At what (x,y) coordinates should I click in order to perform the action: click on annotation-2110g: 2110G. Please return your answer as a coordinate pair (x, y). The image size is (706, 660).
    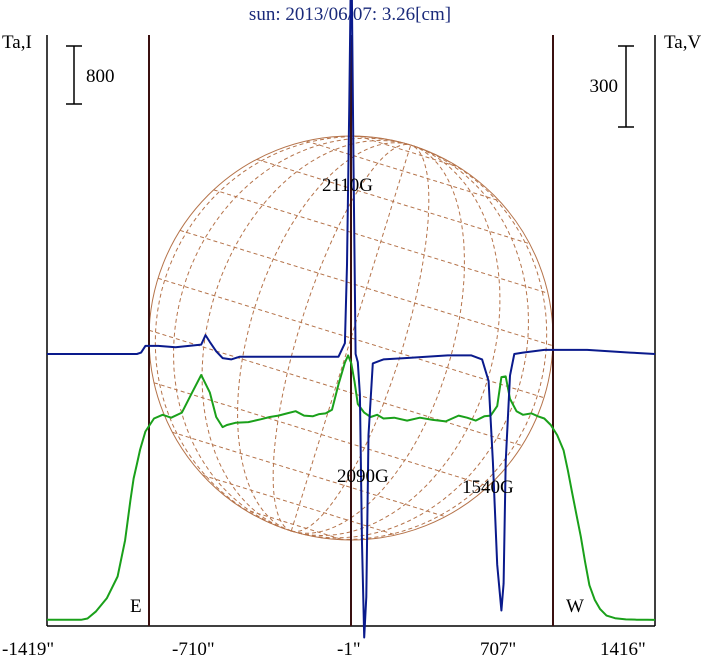
    Looking at the image, I should click on (347, 185).